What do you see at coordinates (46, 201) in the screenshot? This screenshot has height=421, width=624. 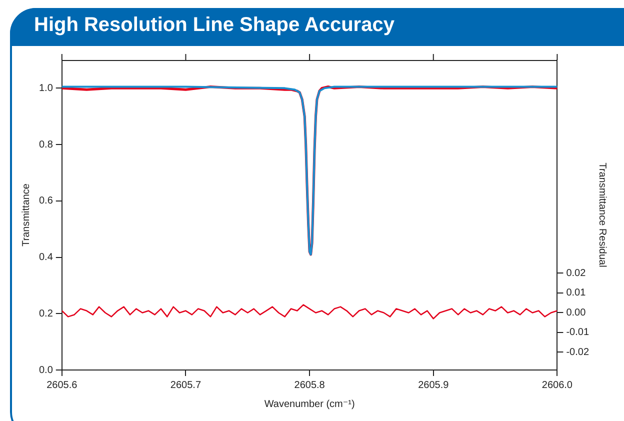 I see `y-tick-label: 0.6` at bounding box center [46, 201].